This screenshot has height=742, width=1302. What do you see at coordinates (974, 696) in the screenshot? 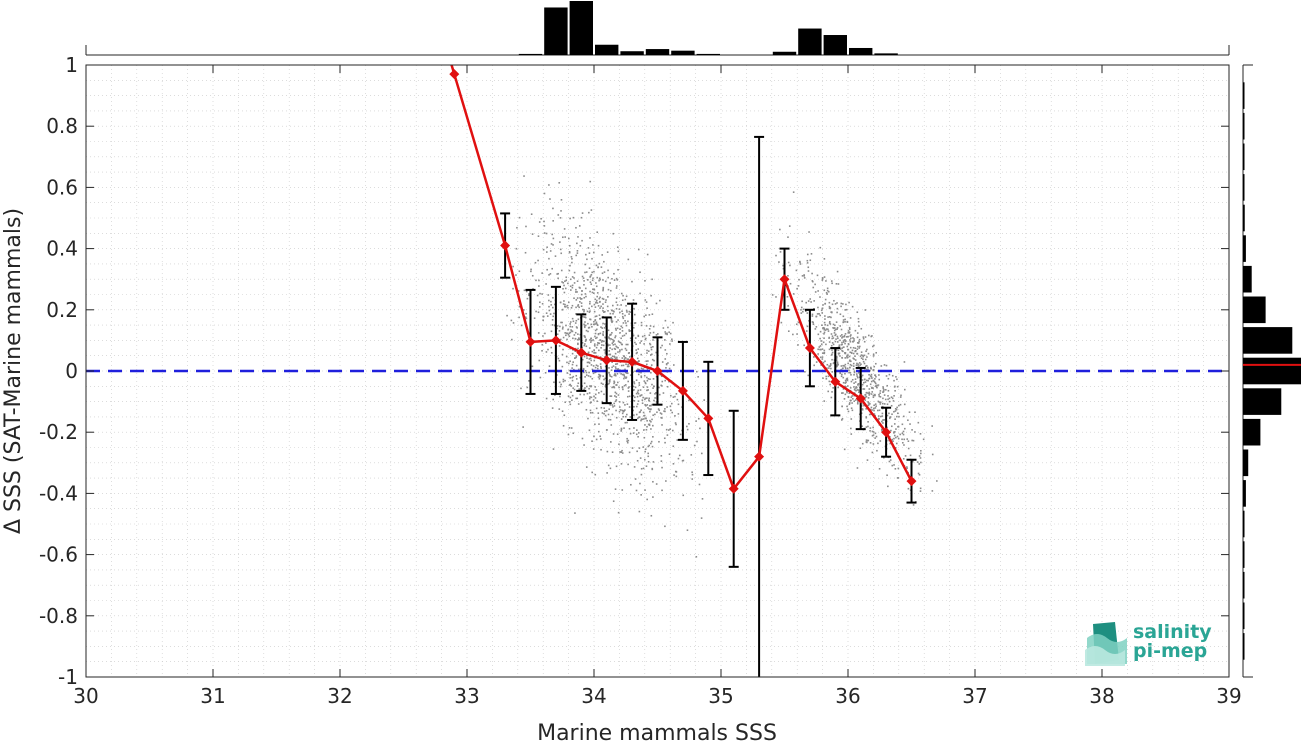
I see `x-tick-label: 37` at bounding box center [974, 696].